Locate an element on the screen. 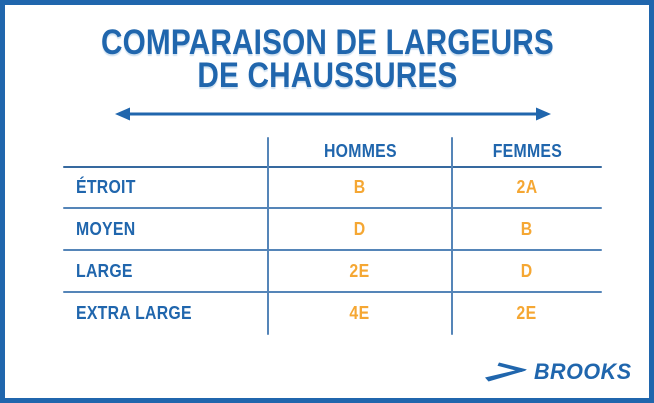 Image resolution: width=654 pixels, height=403 pixels. row-label-extra-large: EXTRA LARGE is located at coordinates (134, 313).